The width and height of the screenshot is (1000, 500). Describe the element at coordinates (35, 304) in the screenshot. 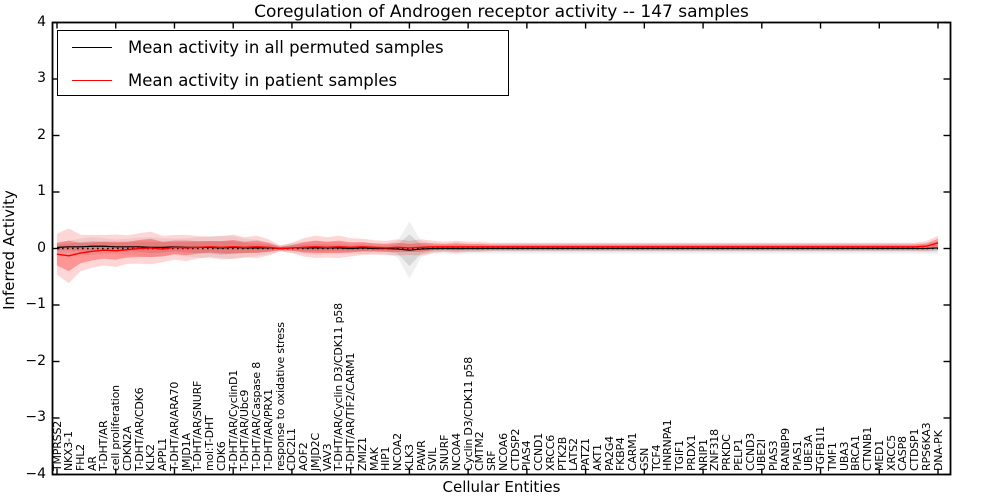

I see `y-tick-label: −1` at that location.